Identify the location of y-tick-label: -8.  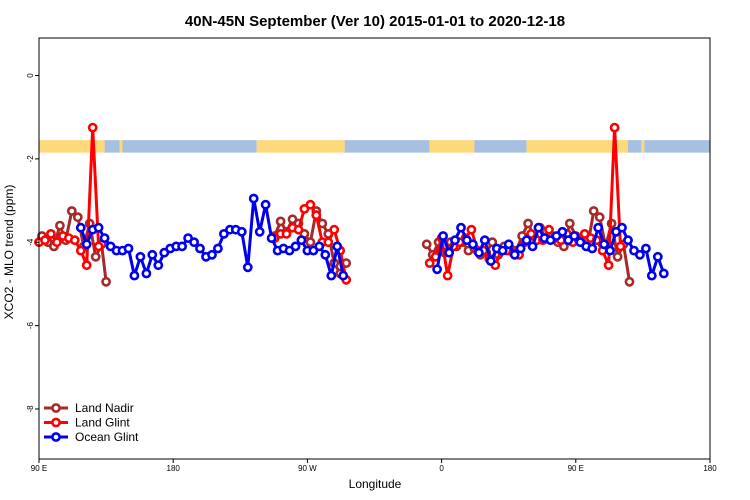
(30, 409).